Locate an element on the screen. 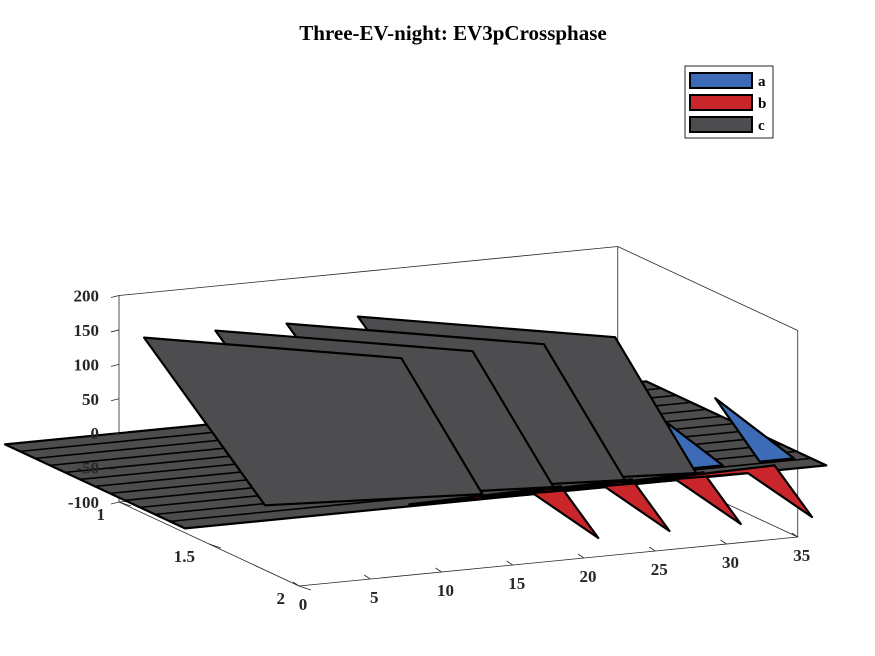 The image size is (875, 656). legend-swatch-b is located at coordinates (721, 102).